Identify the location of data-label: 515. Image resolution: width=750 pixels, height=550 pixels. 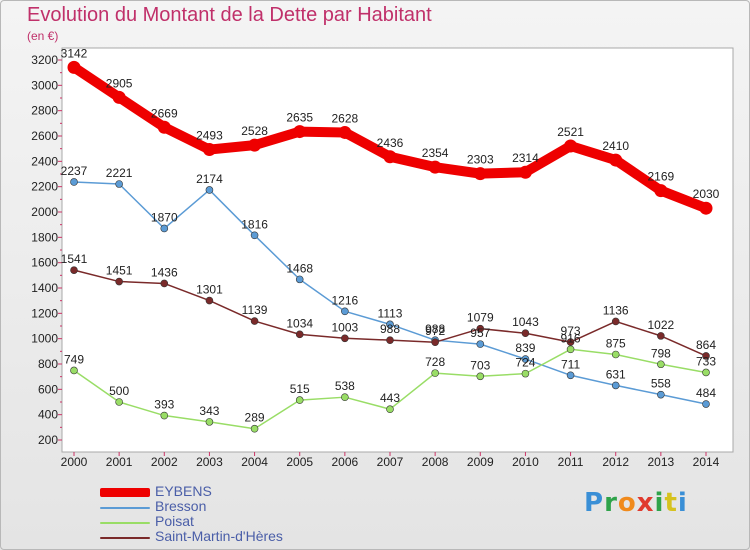
(300, 389).